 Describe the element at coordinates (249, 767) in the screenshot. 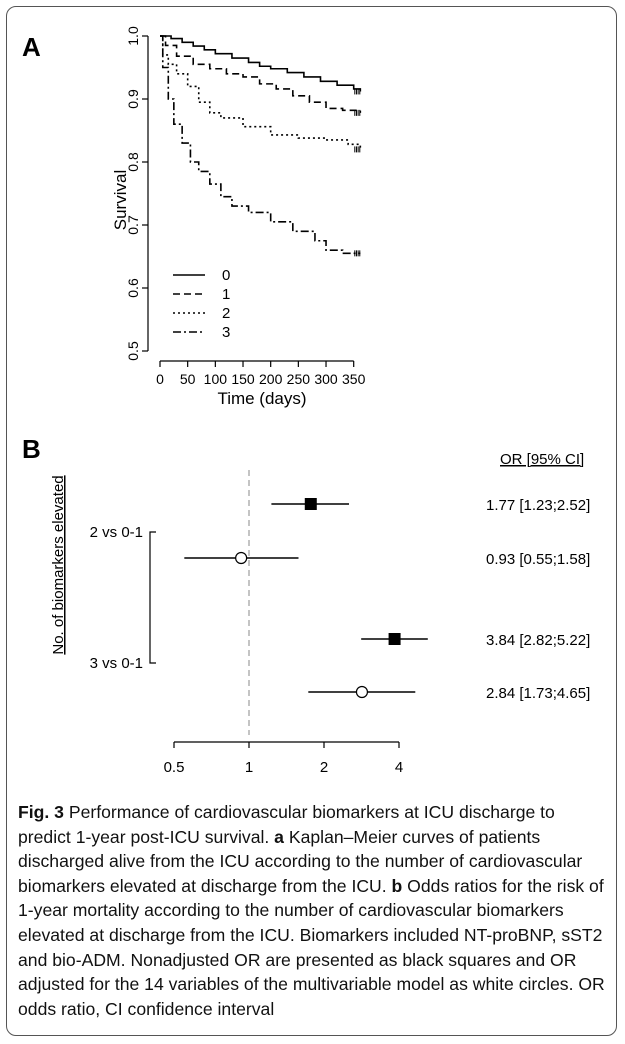

I see `forest-x-tick-label: 1` at that location.